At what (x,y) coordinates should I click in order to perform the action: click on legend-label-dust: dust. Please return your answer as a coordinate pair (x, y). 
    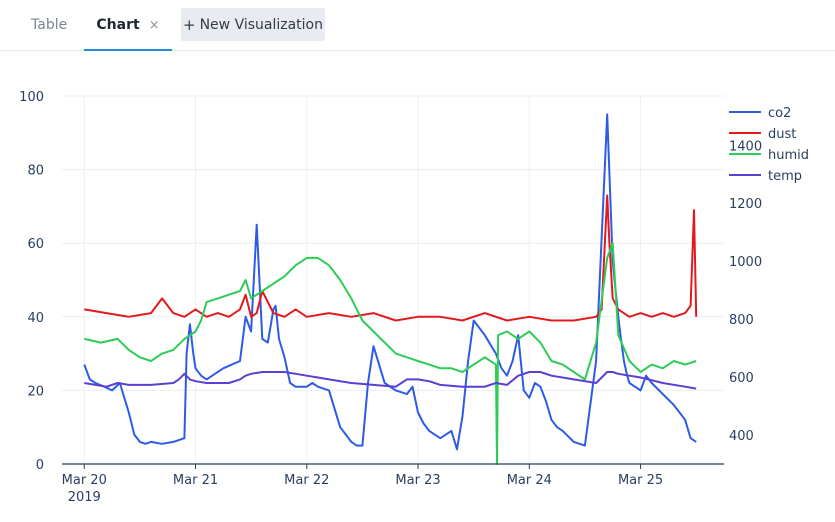
    Looking at the image, I should click on (782, 134).